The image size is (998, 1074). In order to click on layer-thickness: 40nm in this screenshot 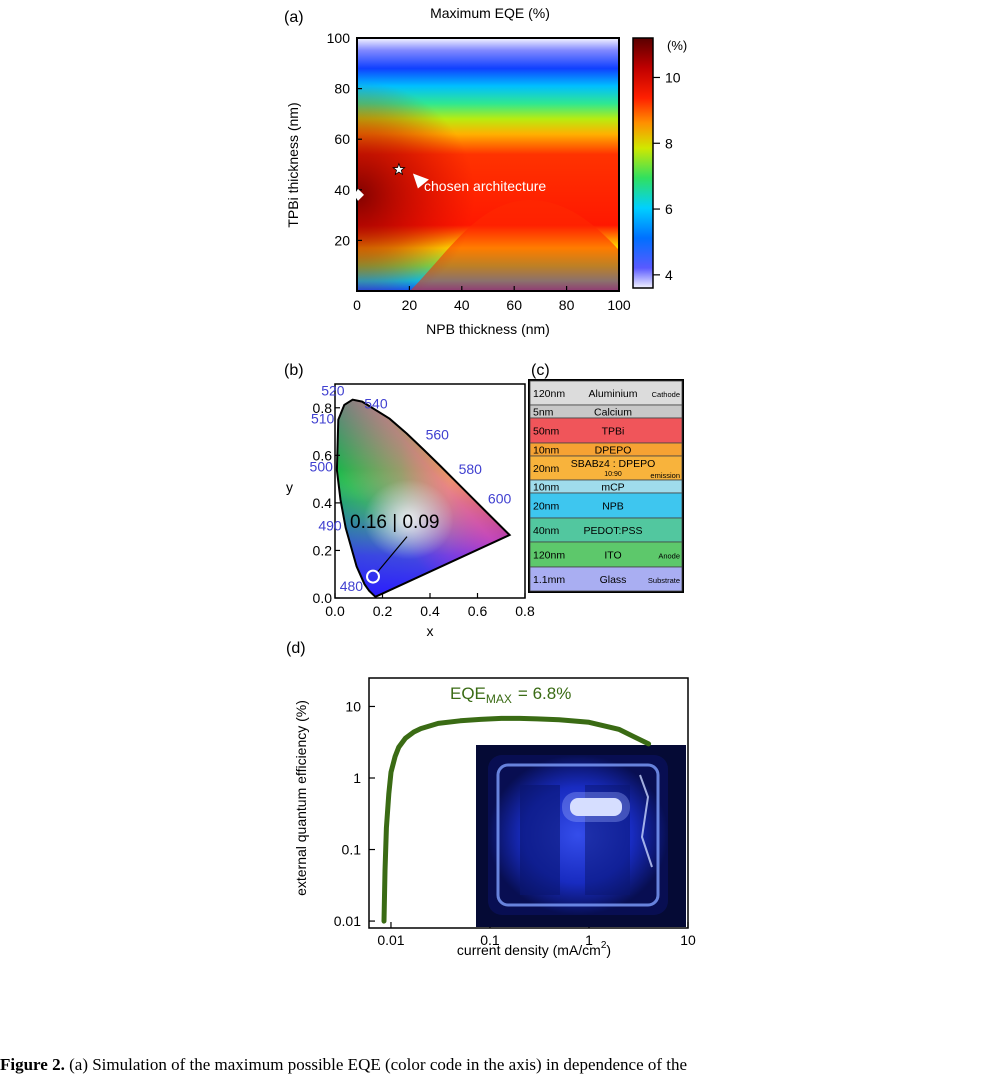, I will do `click(546, 531)`.